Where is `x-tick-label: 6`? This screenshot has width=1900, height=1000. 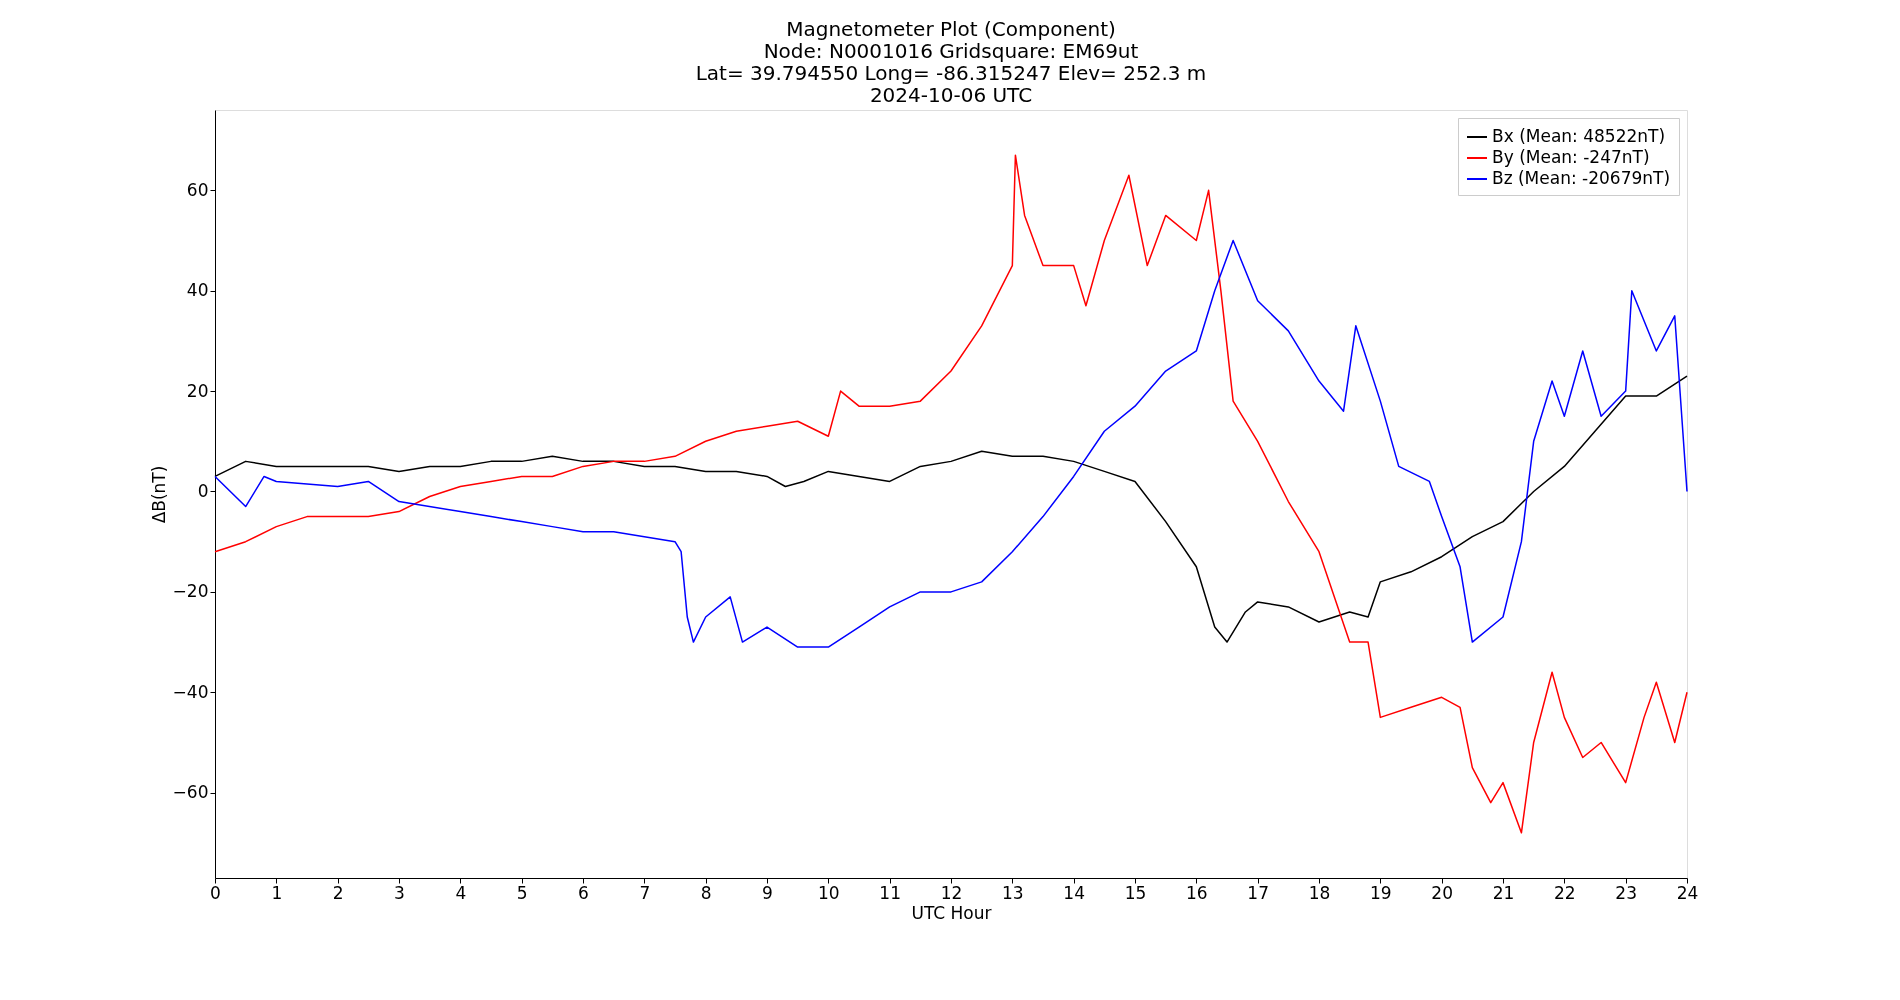
x-tick-label: 6 is located at coordinates (583, 892).